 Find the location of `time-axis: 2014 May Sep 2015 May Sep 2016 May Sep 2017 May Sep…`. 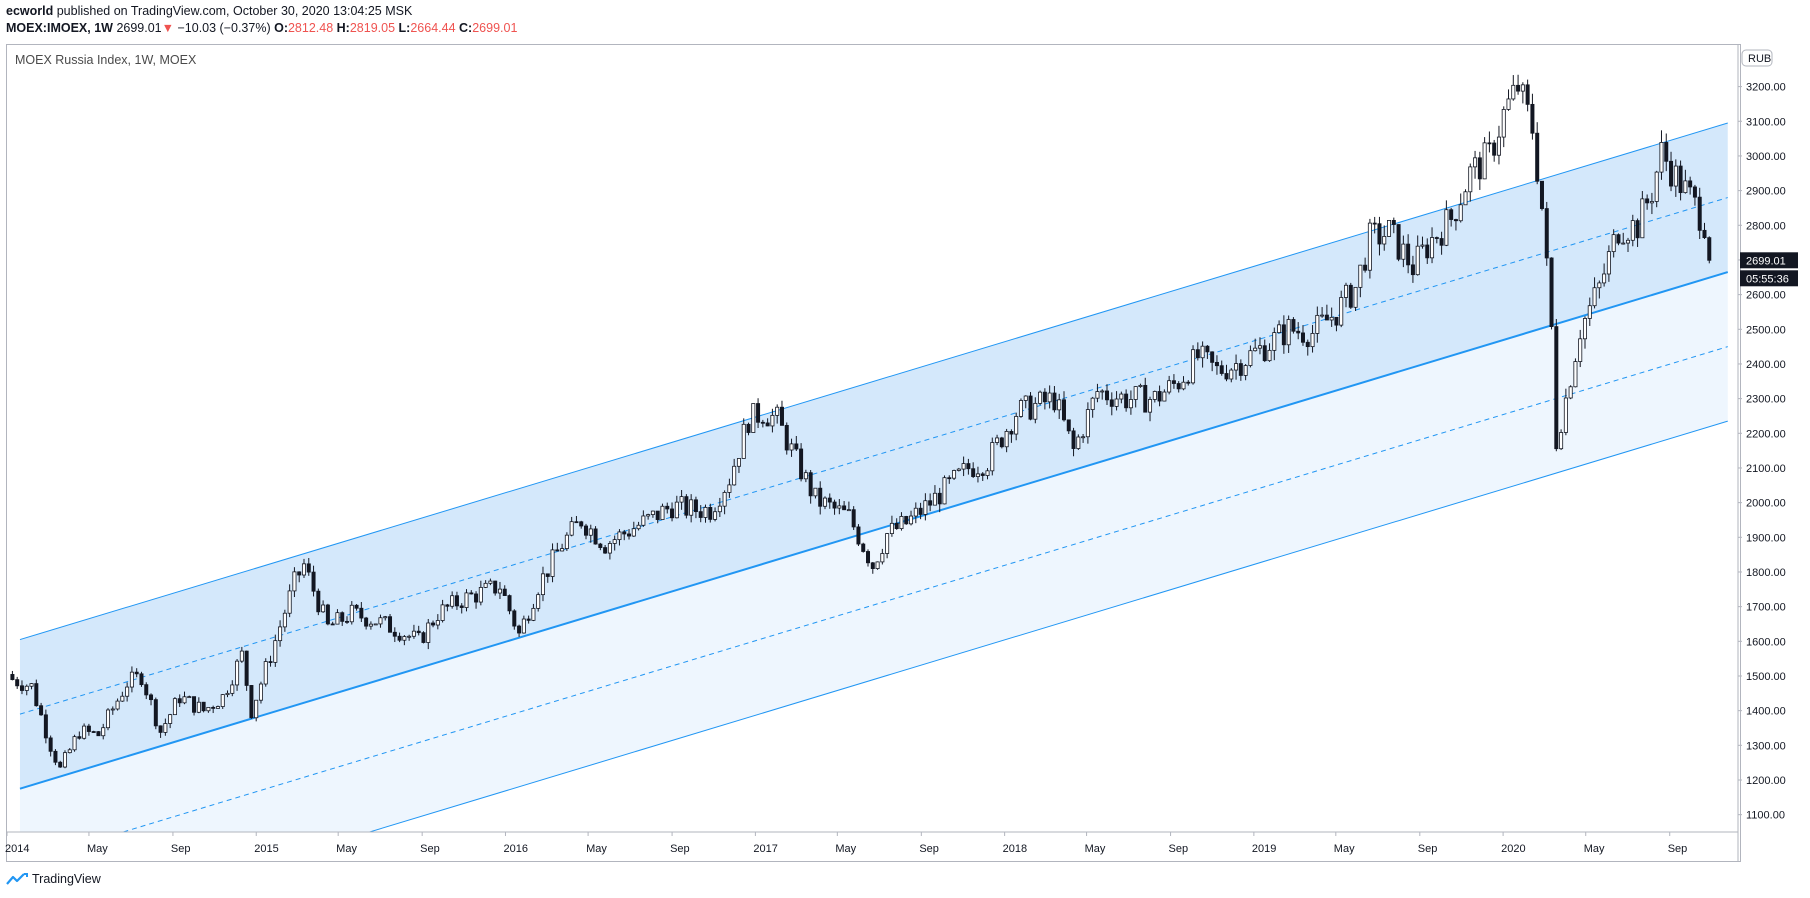

time-axis: 2014 May Sep 2015 May Sep 2016 May Sep 2017 May Sep… is located at coordinates (846, 843).